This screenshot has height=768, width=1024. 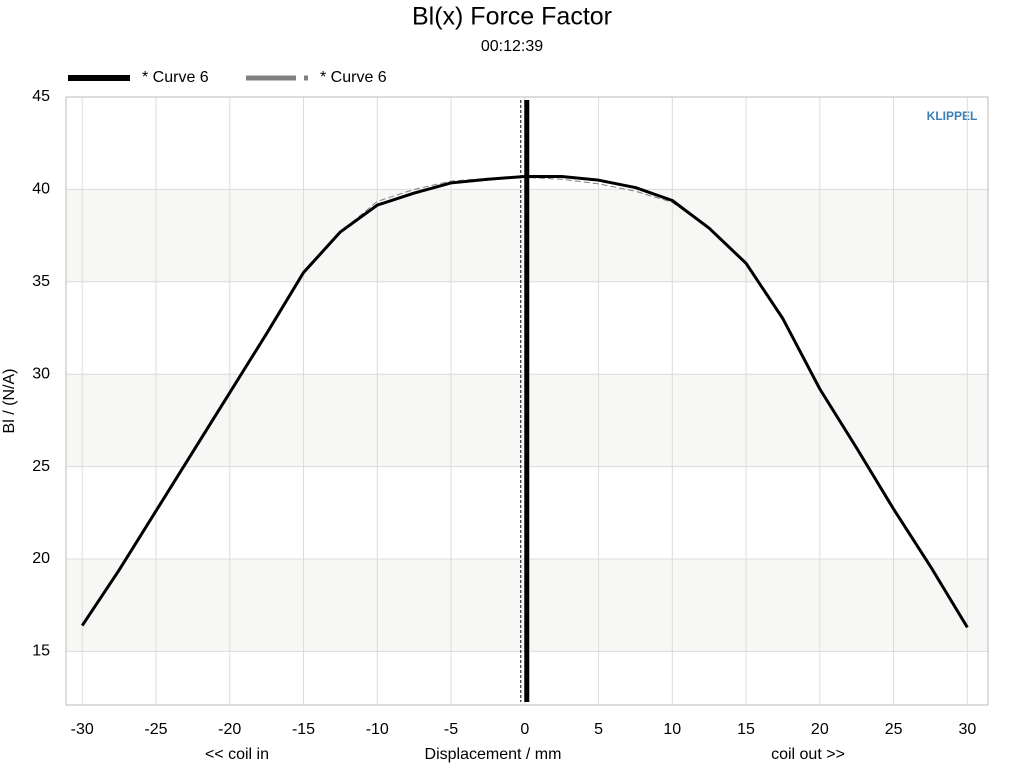 I want to click on x-tick-label: -15, so click(x=303, y=729).